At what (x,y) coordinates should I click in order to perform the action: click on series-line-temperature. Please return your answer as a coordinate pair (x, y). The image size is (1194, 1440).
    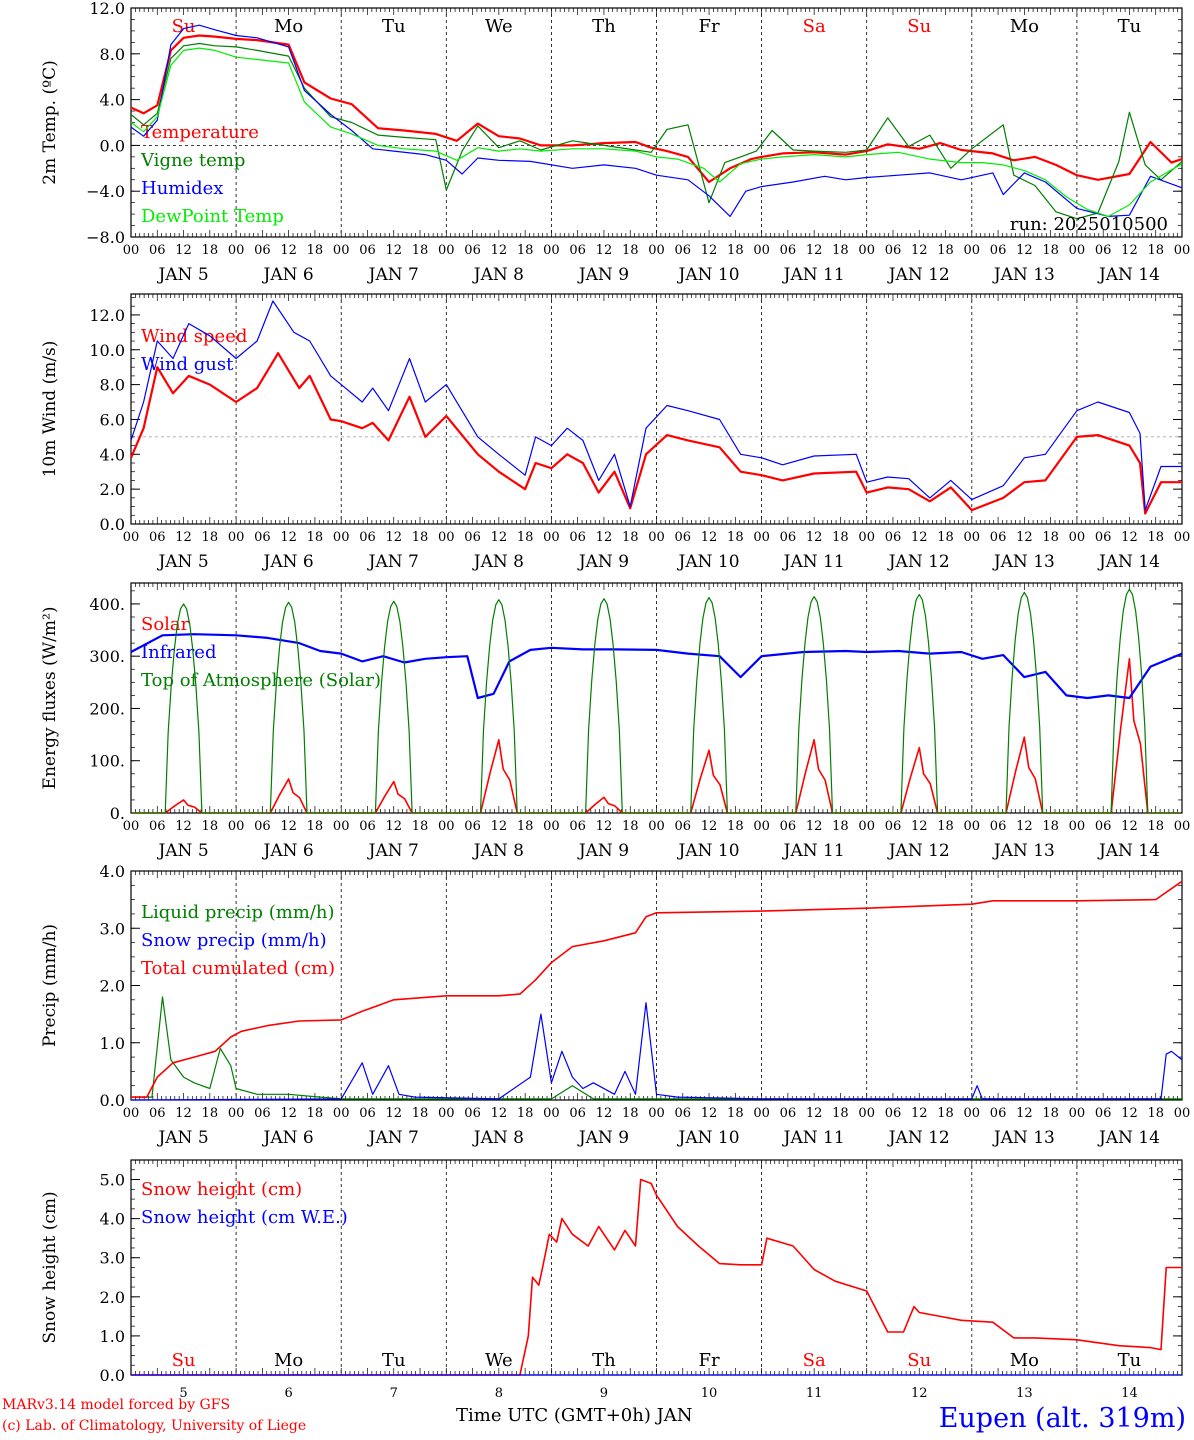
    Looking at the image, I should click on (656, 109).